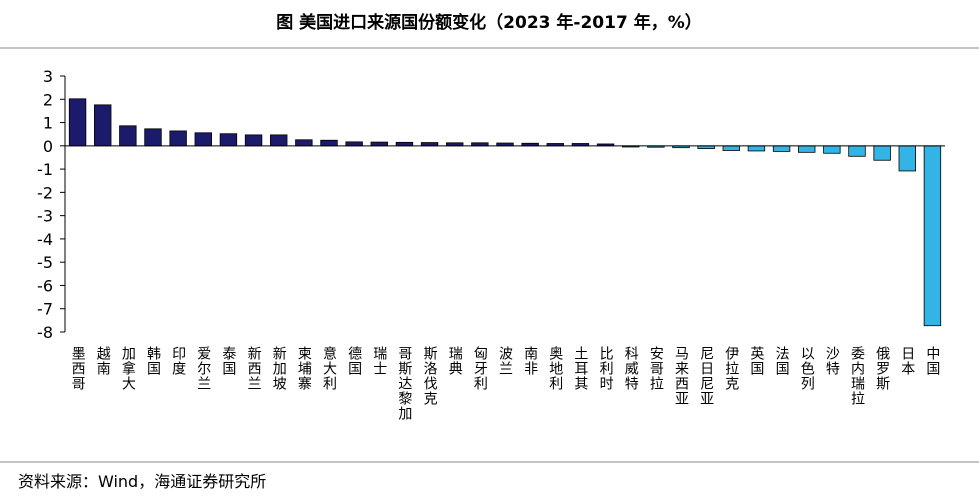 The height and width of the screenshot is (501, 979). Describe the element at coordinates (48, 99) in the screenshot. I see `y-tick-label: 2` at that location.